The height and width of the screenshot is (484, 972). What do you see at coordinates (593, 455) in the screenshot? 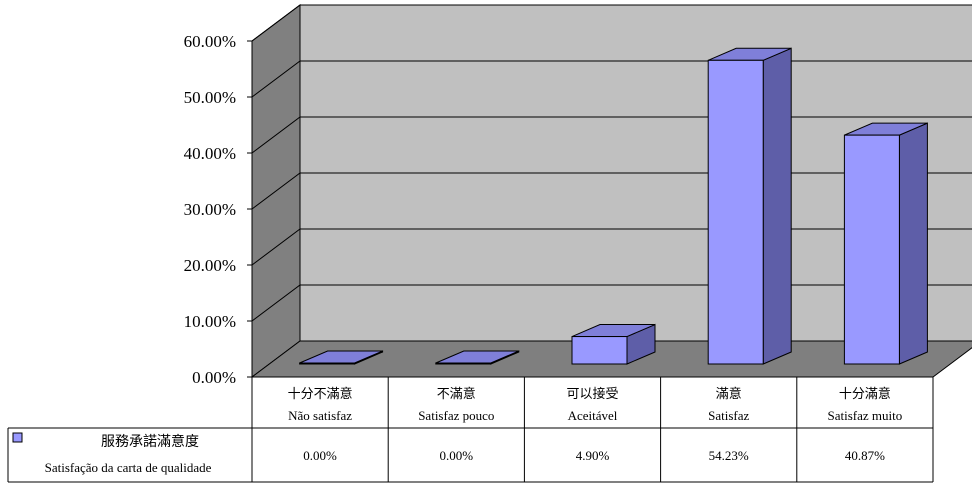
I see `data-label: 4.90%` at bounding box center [593, 455].